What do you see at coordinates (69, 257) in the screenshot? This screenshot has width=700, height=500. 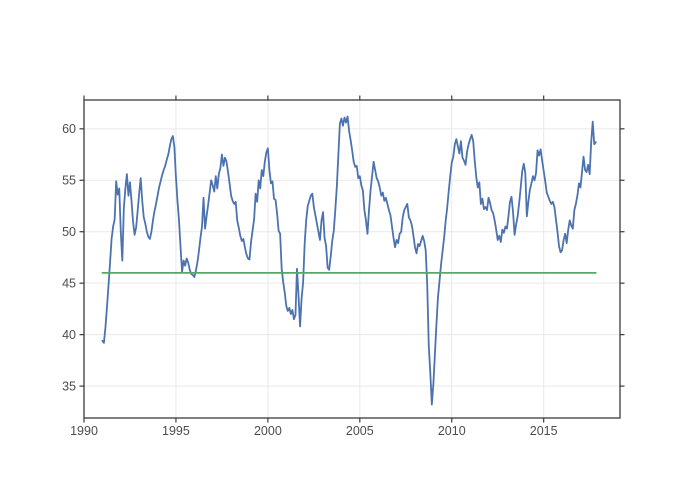 I see `y-tick-labels: 35 40 45 50 55 60` at bounding box center [69, 257].